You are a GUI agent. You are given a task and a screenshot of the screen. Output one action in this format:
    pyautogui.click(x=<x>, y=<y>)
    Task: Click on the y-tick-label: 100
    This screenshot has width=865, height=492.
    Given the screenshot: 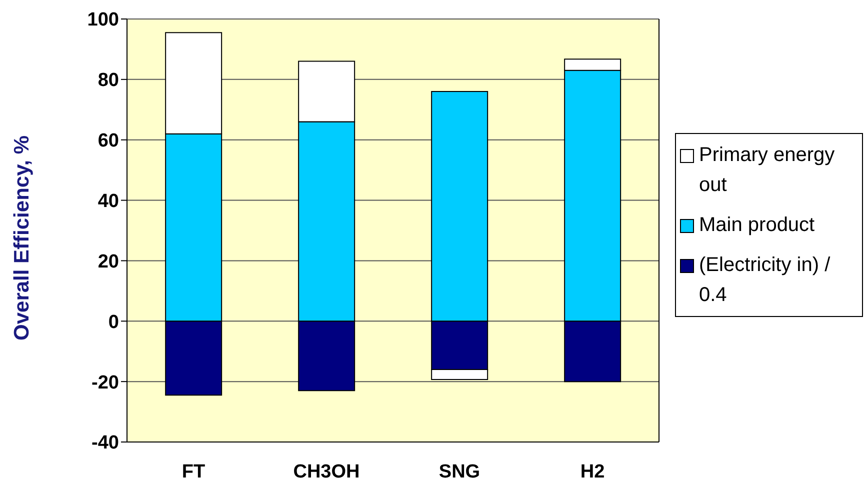 What is the action you would take?
    pyautogui.click(x=103, y=20)
    